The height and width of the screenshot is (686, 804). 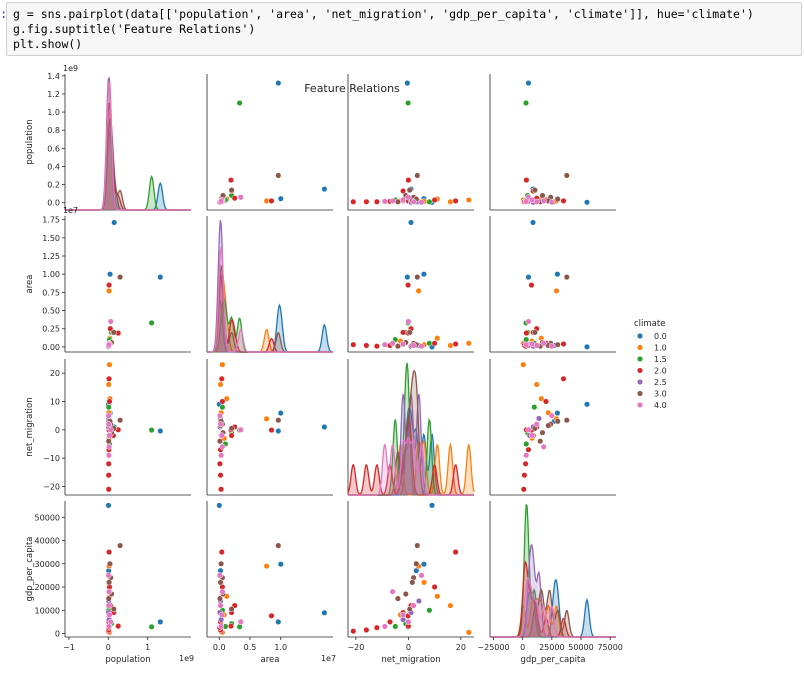 I want to click on y-tick-label: 0.2, so click(x=53, y=185).